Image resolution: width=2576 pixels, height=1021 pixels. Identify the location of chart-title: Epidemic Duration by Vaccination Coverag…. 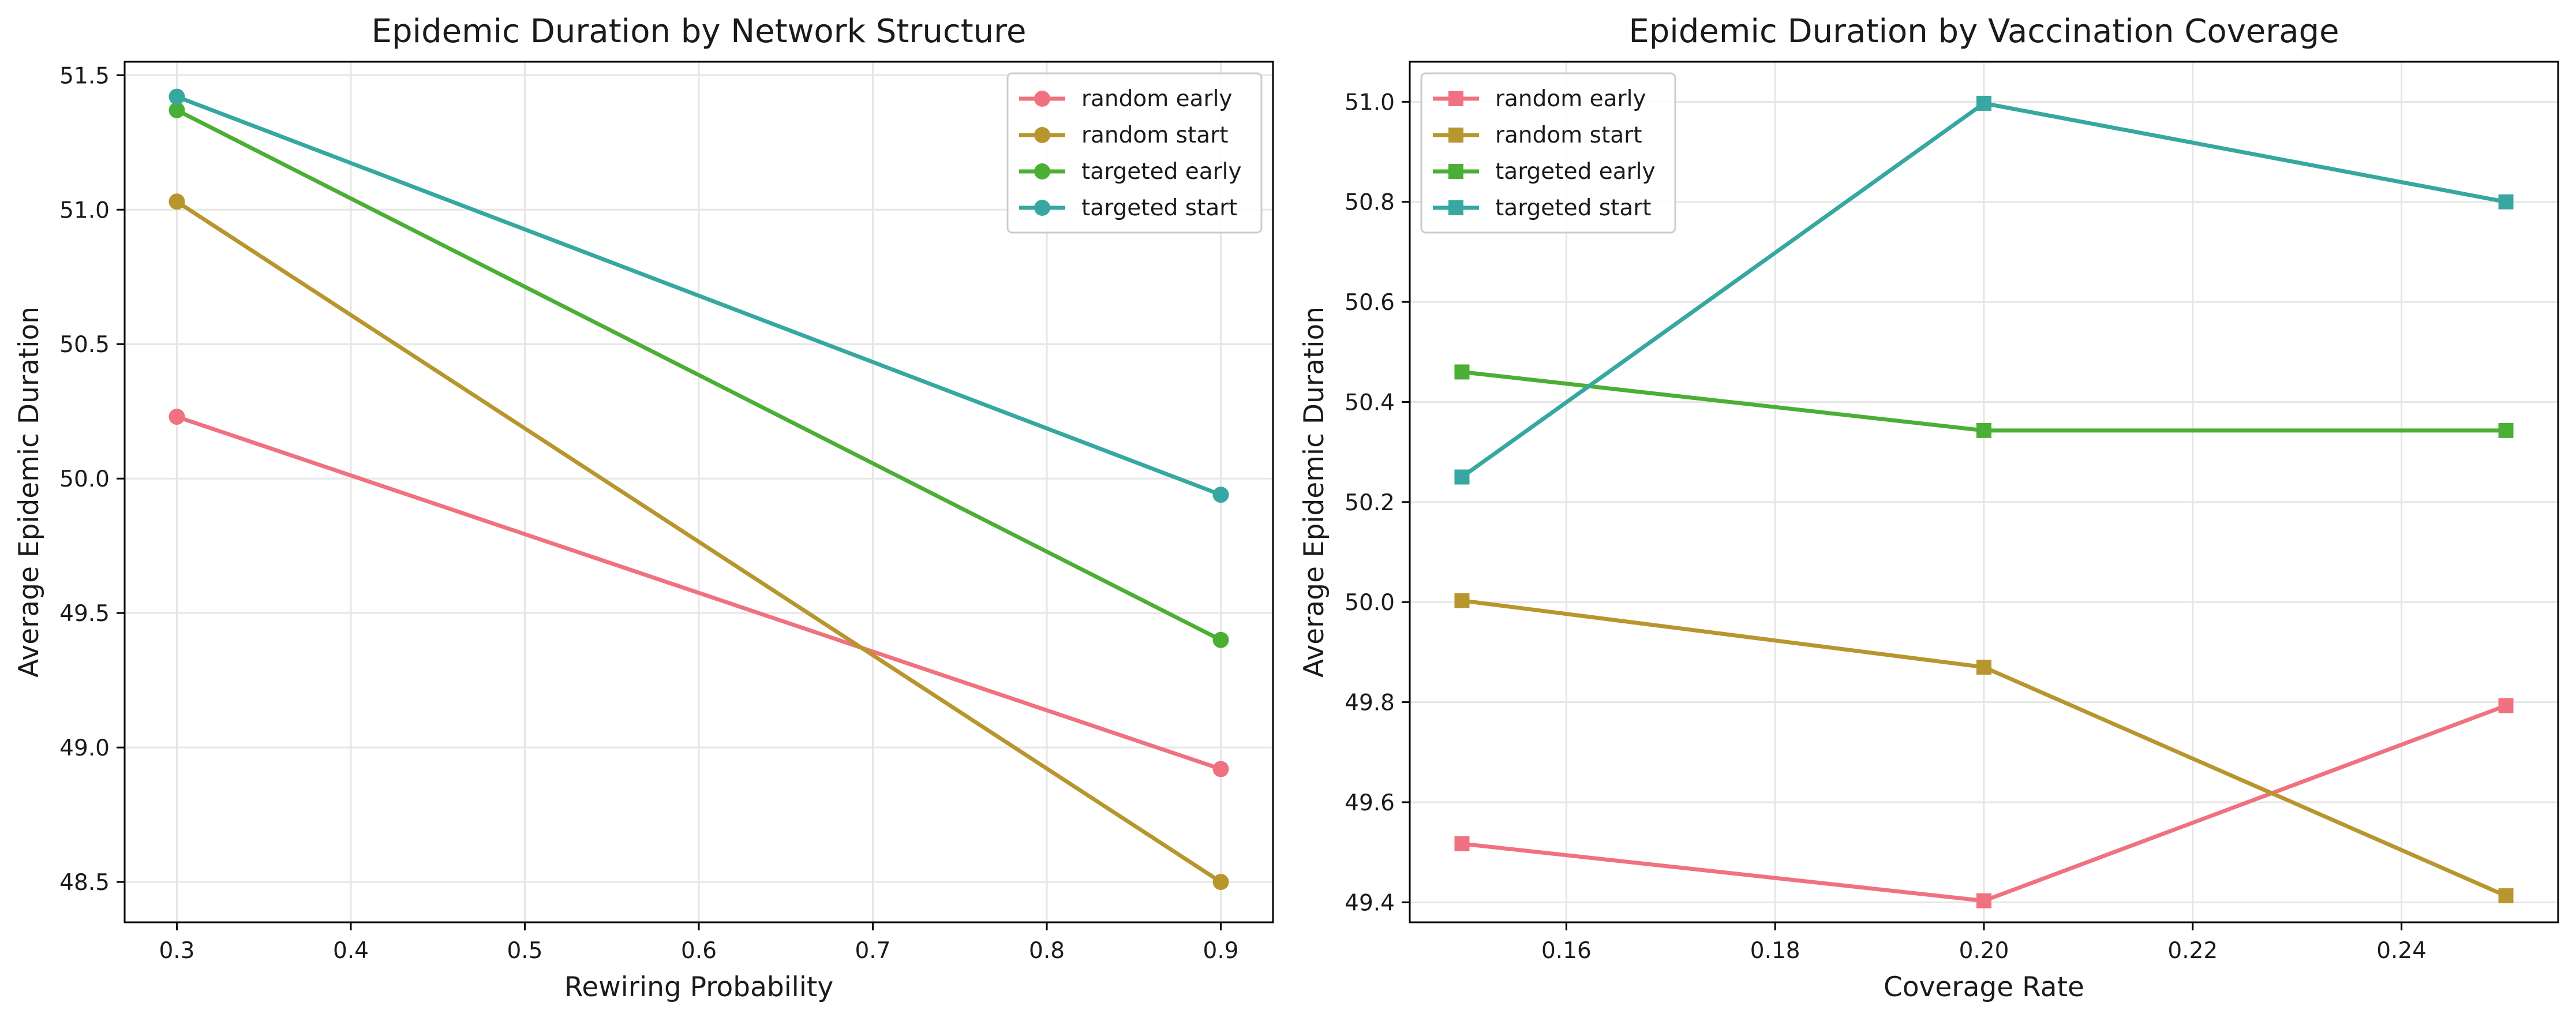
(1983, 31).